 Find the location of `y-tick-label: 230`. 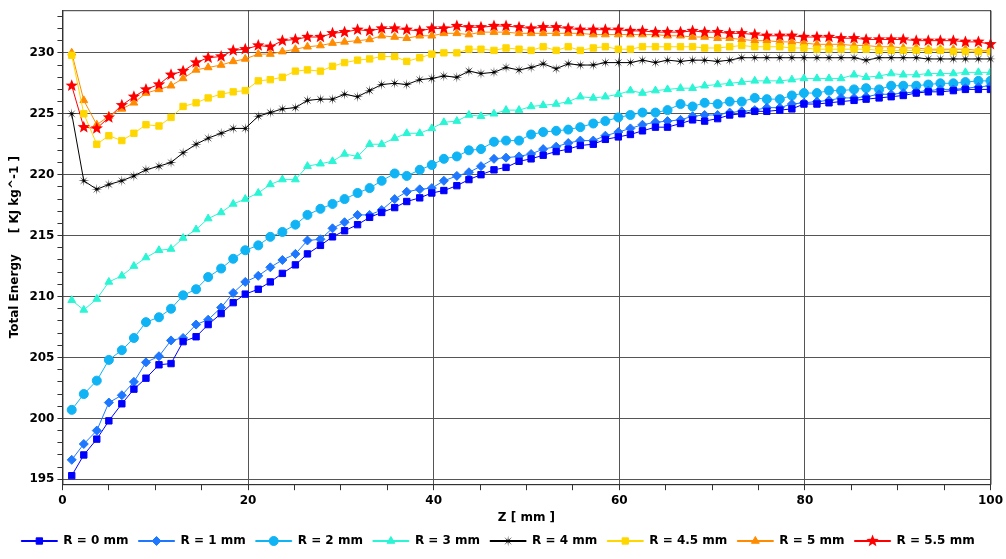

y-tick-label: 230 is located at coordinates (42, 51).